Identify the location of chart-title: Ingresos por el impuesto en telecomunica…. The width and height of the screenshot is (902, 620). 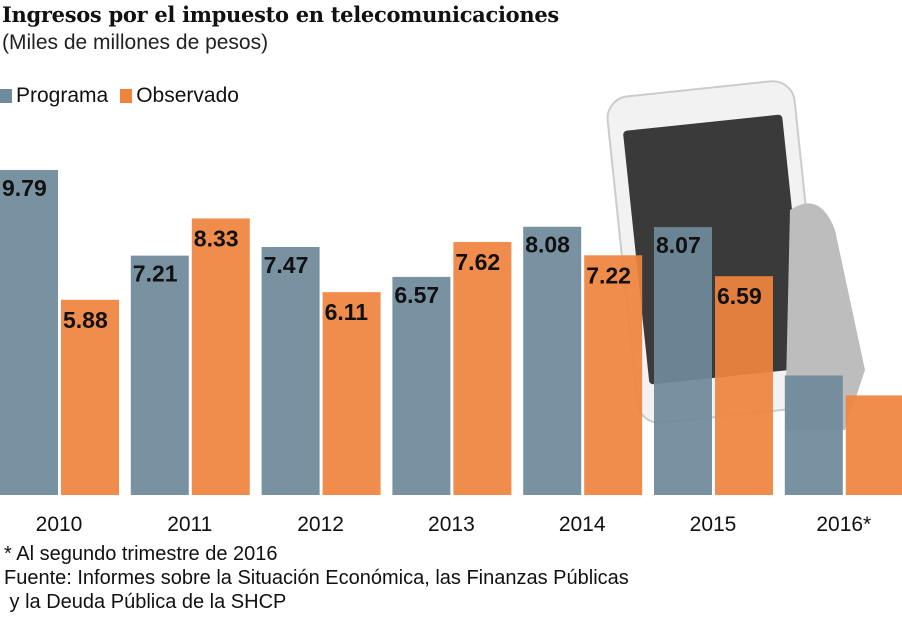
(280, 14).